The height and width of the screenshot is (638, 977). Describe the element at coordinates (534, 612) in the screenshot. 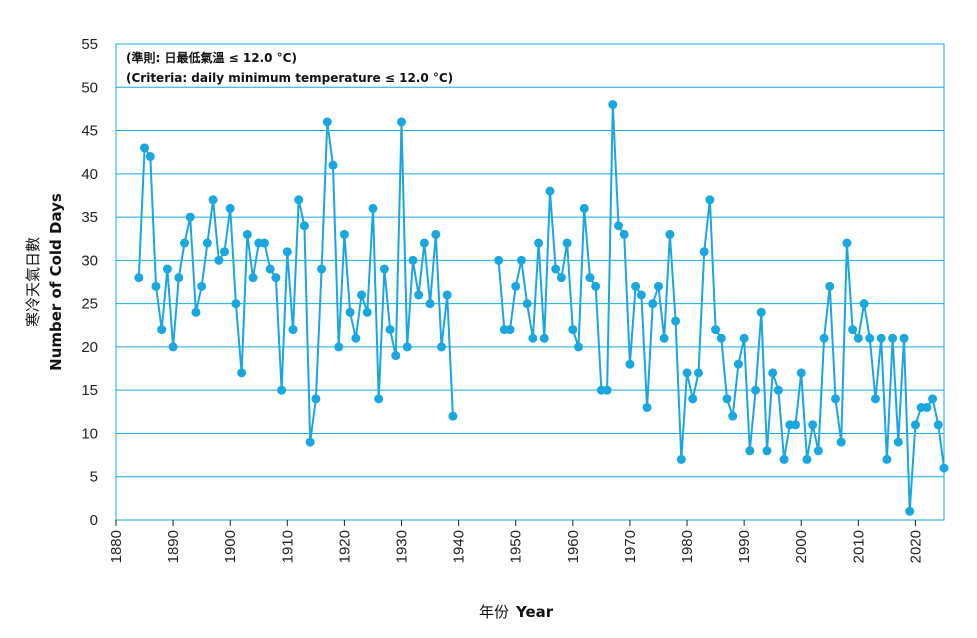

I see `x-axis-title-english: Year` at that location.